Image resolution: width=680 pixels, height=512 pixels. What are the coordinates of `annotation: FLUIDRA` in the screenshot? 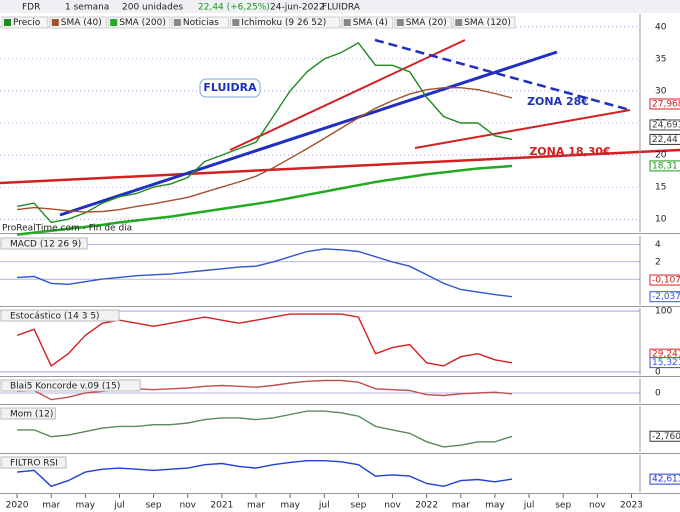 It's located at (230, 87).